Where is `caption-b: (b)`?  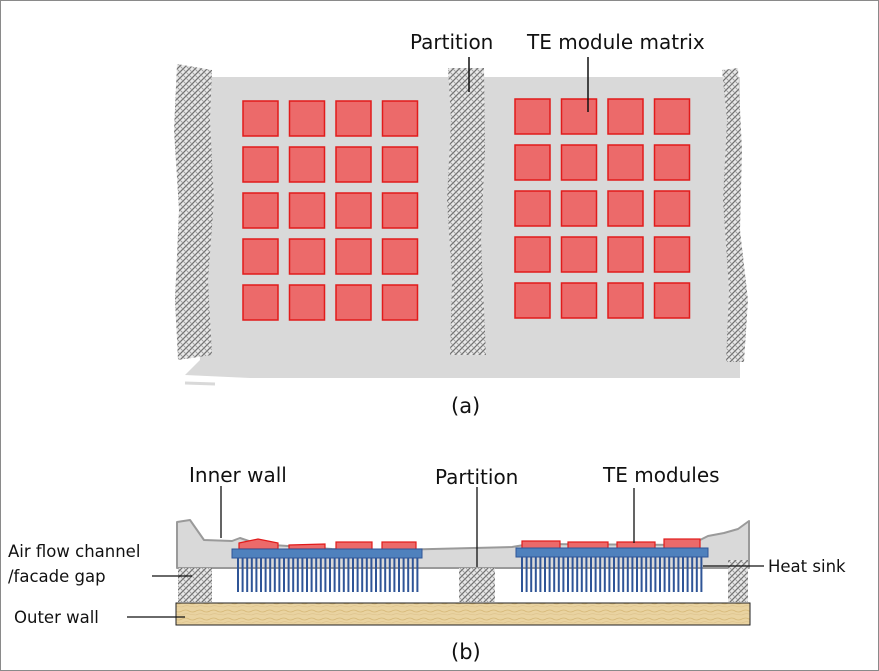 caption-b: (b) is located at coordinates (466, 652).